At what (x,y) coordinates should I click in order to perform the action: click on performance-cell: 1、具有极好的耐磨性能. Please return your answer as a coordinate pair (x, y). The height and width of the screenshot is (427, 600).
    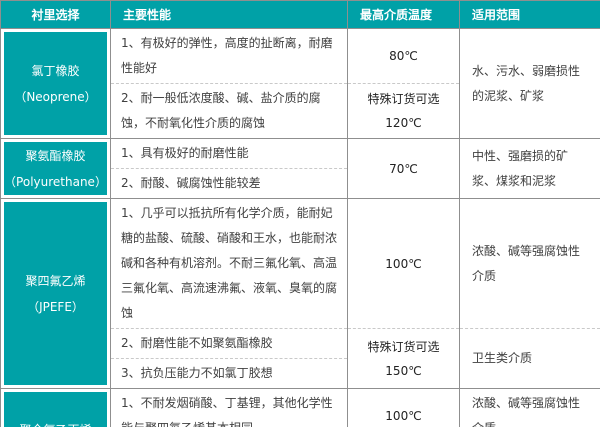
    Looking at the image, I should click on (229, 153).